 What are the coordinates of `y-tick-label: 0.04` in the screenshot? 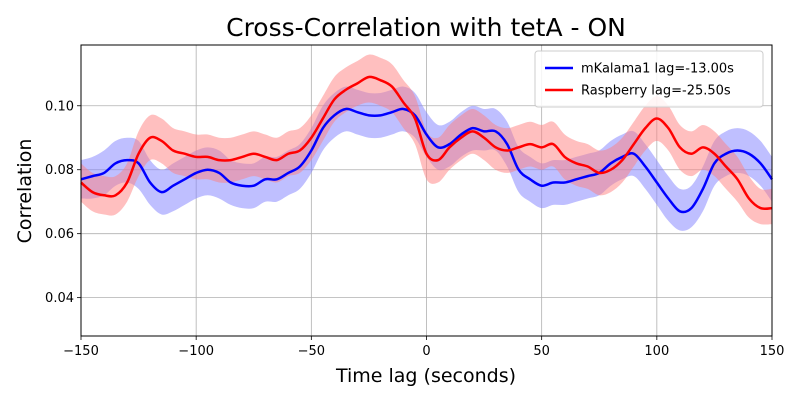 It's located at (59, 298).